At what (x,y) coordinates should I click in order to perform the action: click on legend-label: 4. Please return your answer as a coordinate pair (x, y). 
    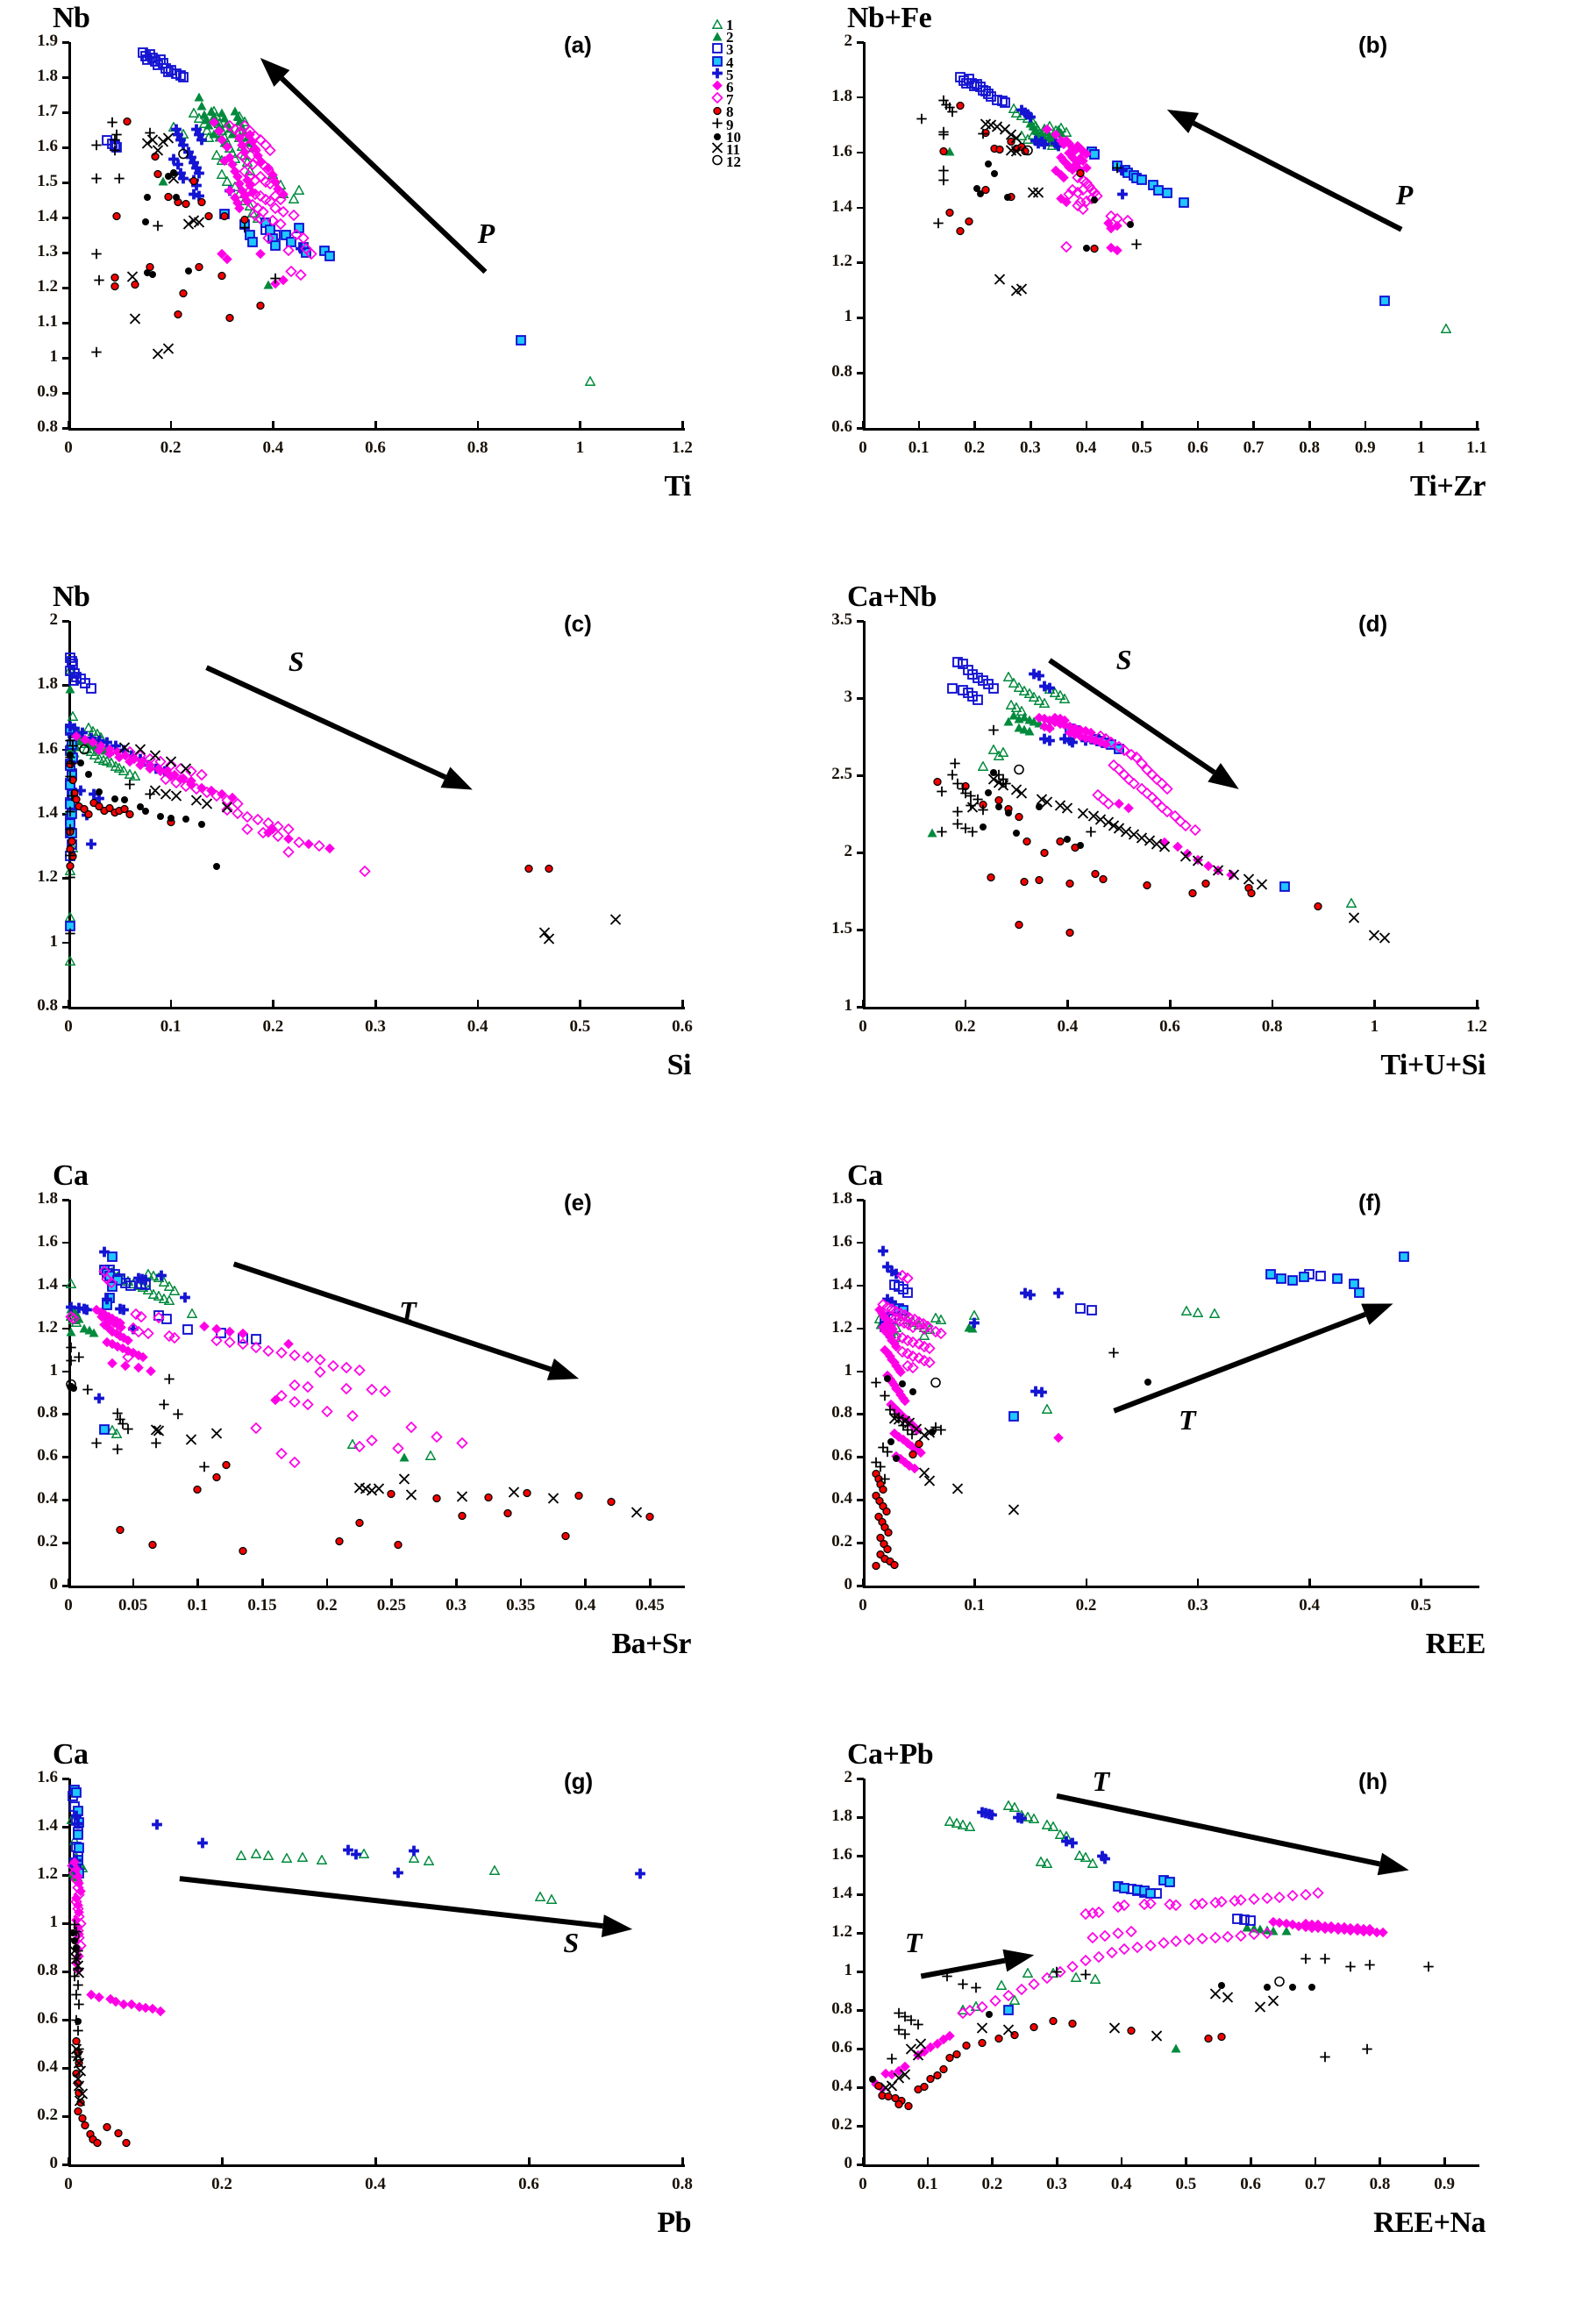
    Looking at the image, I should click on (730, 62).